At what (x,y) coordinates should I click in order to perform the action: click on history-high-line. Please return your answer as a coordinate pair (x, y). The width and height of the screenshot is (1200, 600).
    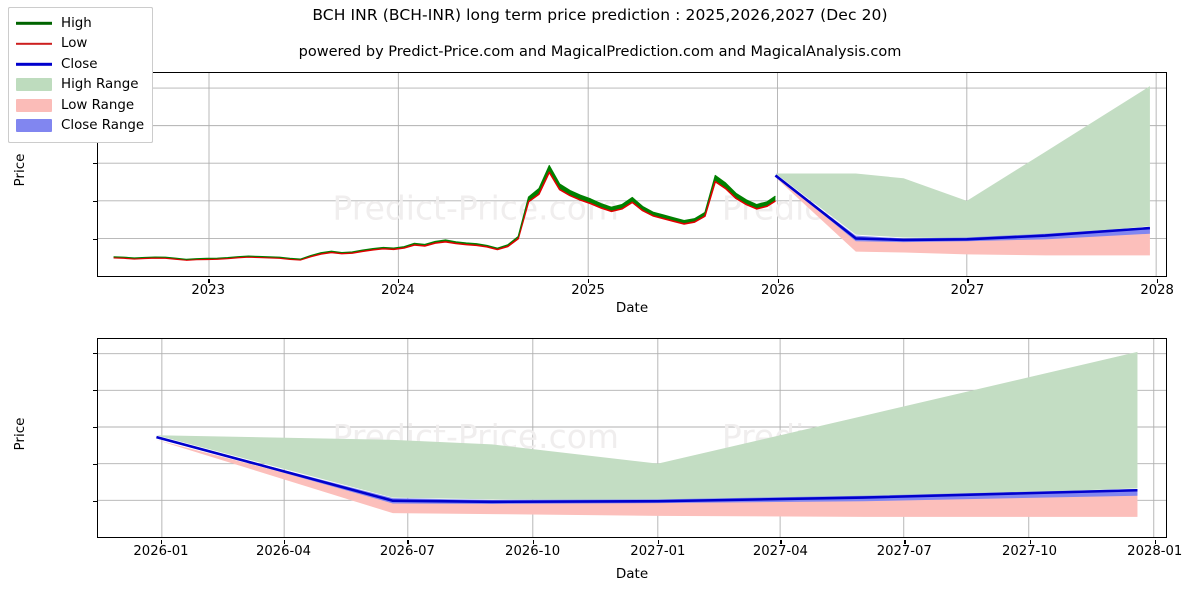
    Looking at the image, I should click on (444, 212).